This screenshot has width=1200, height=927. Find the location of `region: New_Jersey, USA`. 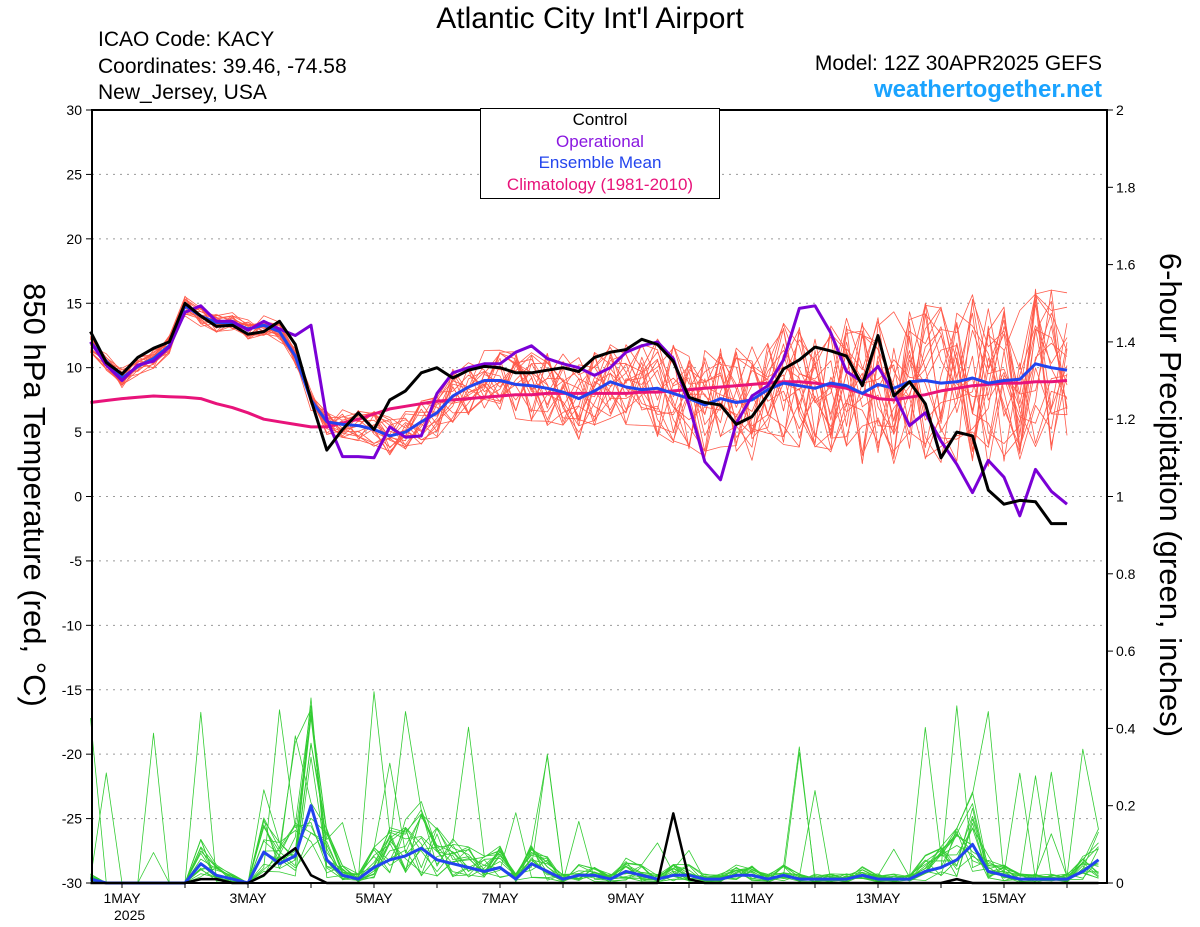

region: New_Jersey, USA is located at coordinates (182, 92).